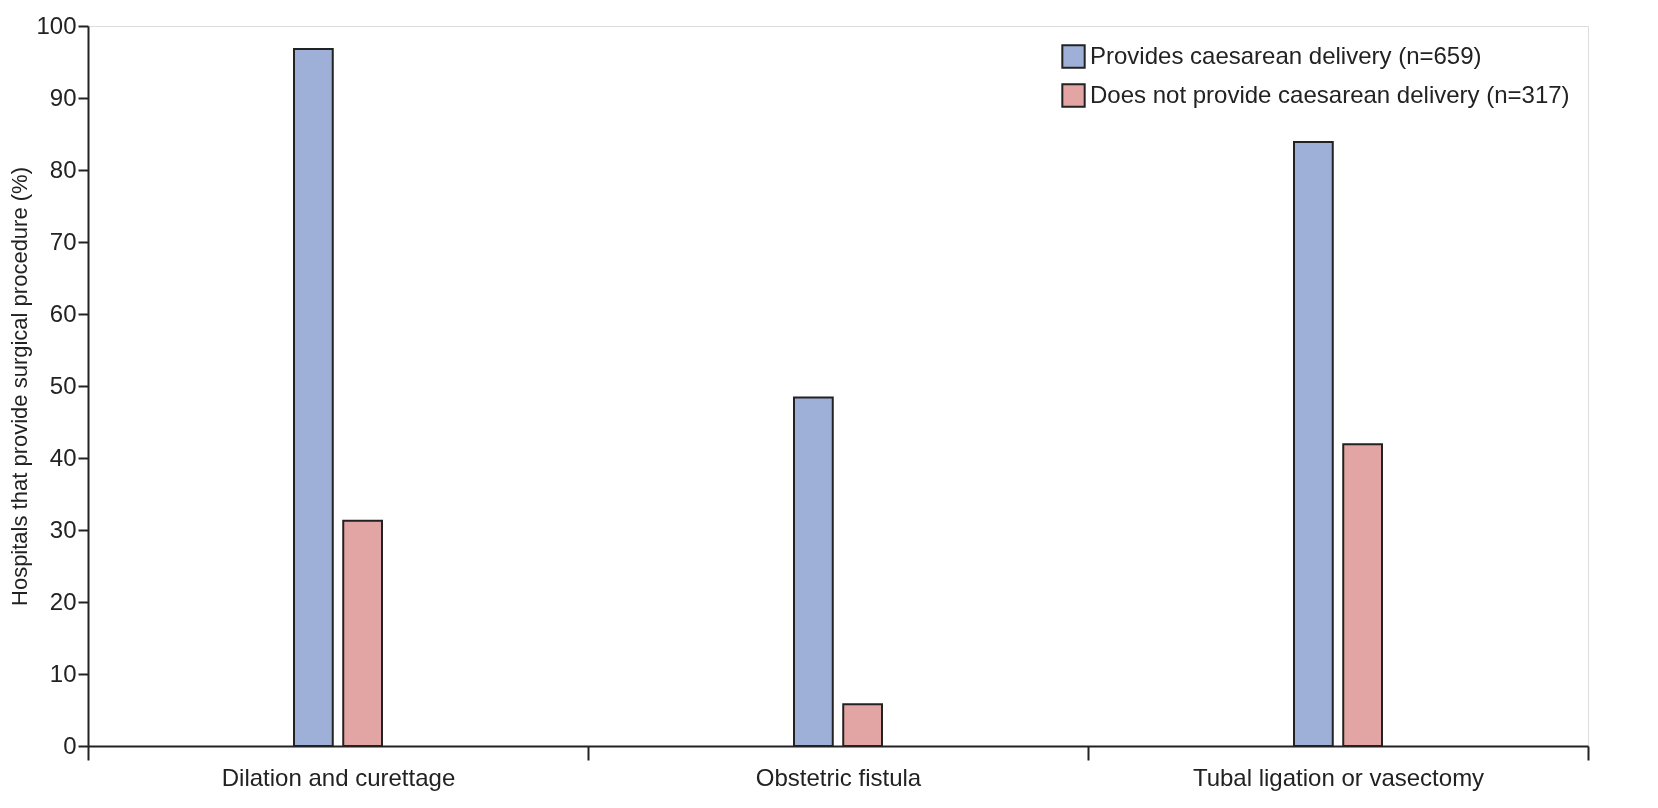 This screenshot has width=1658, height=808. Describe the element at coordinates (63, 457) in the screenshot. I see `y-tick-label: 40` at that location.